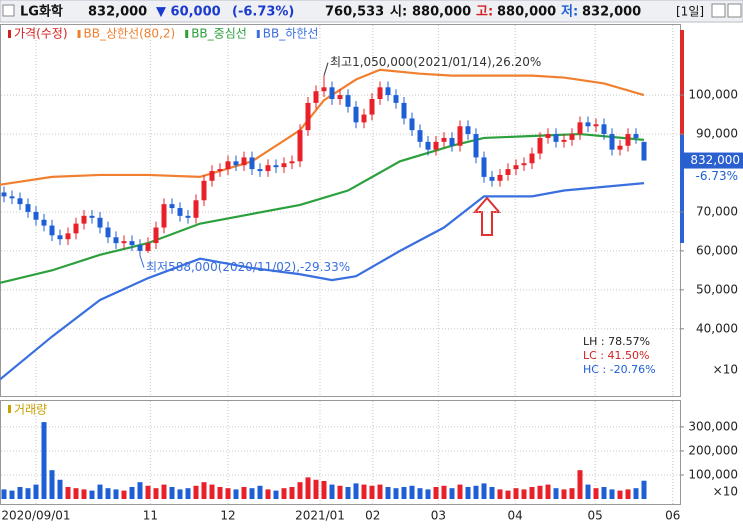 The width and height of the screenshot is (743, 532). I want to click on high-value: 880,000, so click(526, 12).